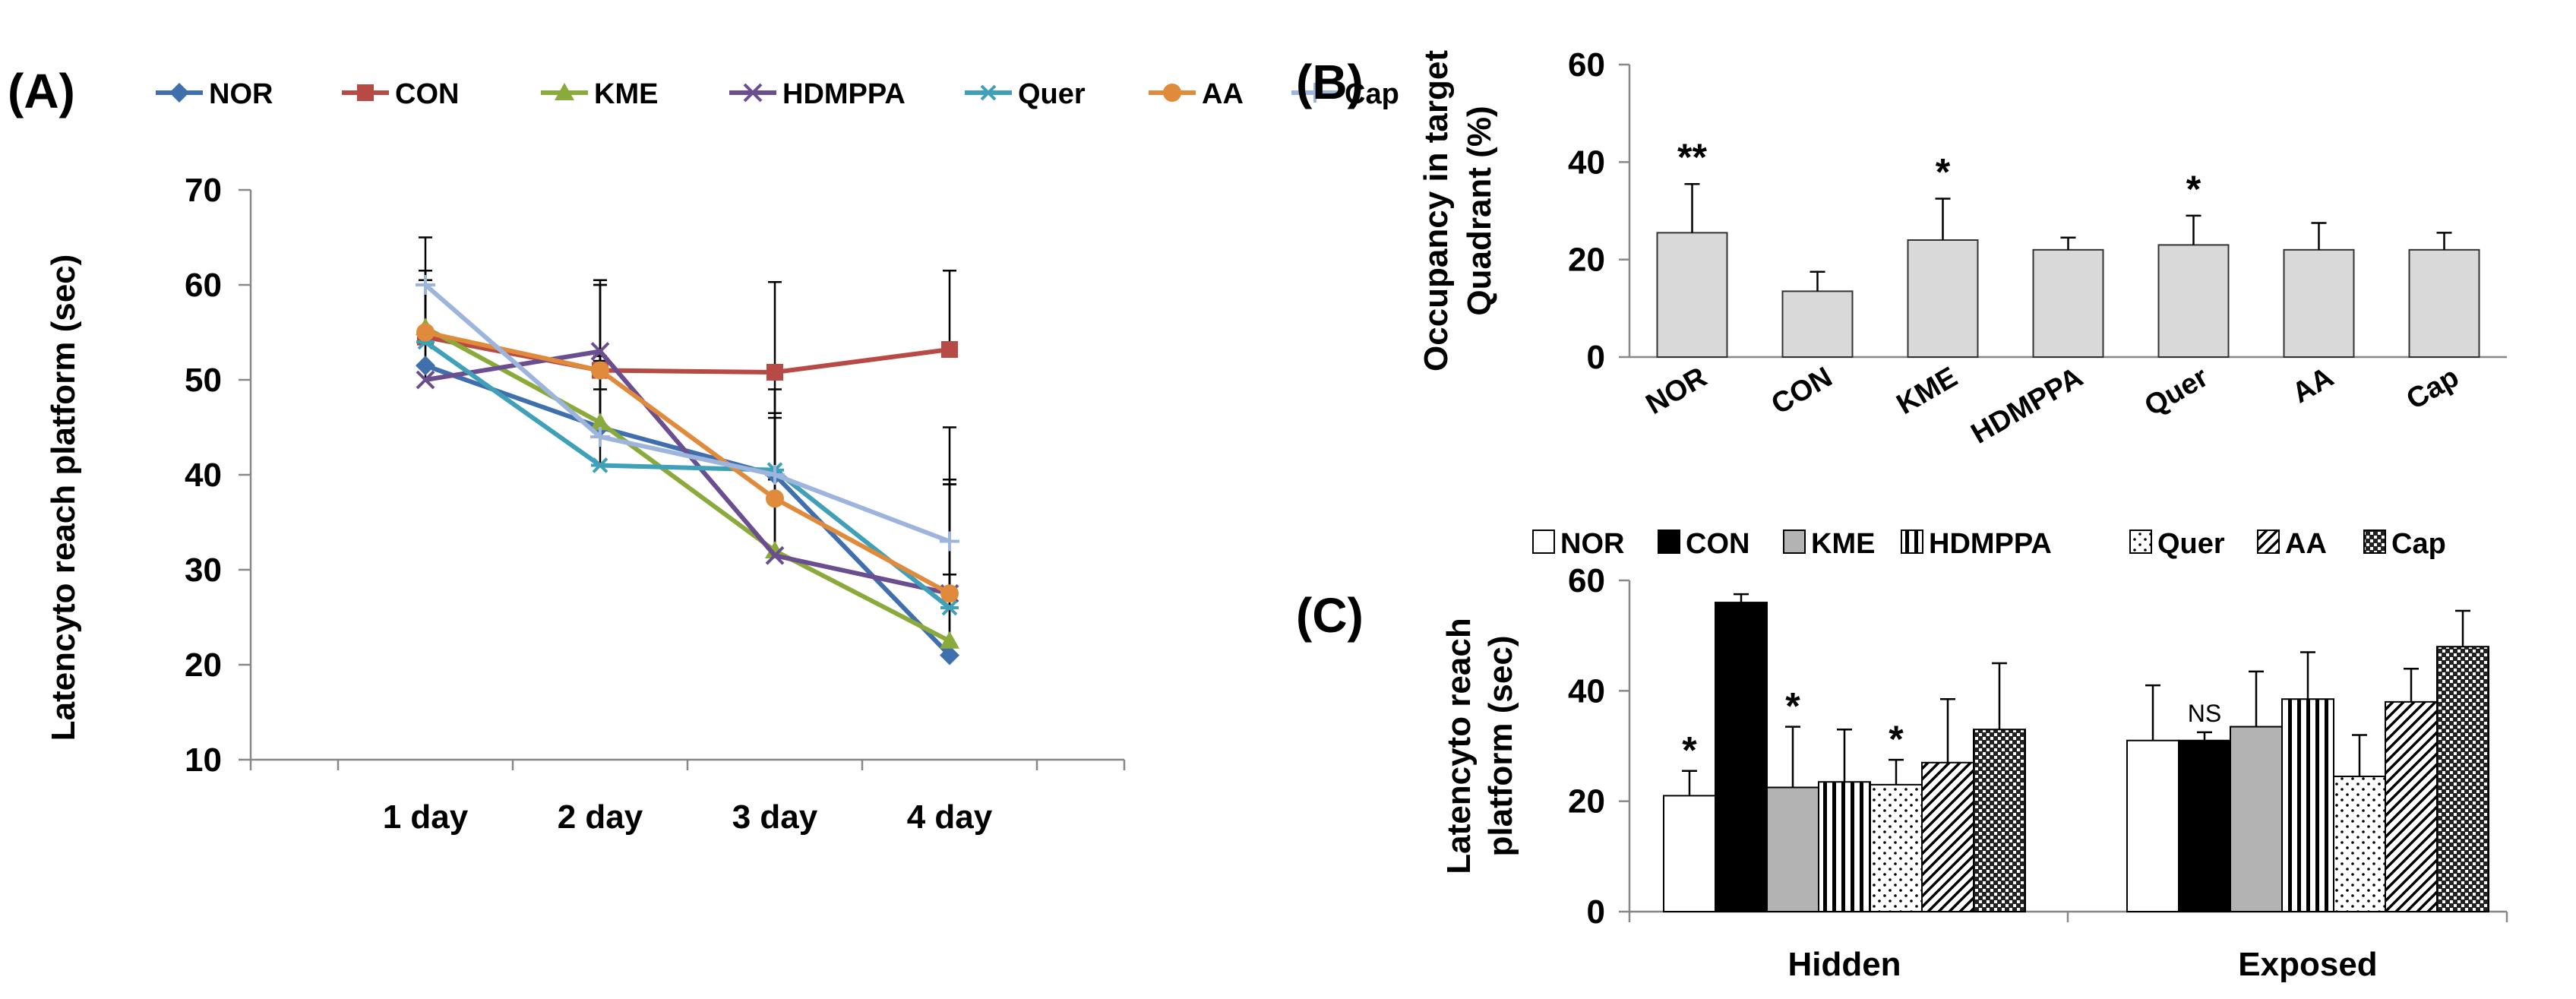  Describe the element at coordinates (1586, 691) in the screenshot. I see `panel-c-y-tick-label: 40` at that location.